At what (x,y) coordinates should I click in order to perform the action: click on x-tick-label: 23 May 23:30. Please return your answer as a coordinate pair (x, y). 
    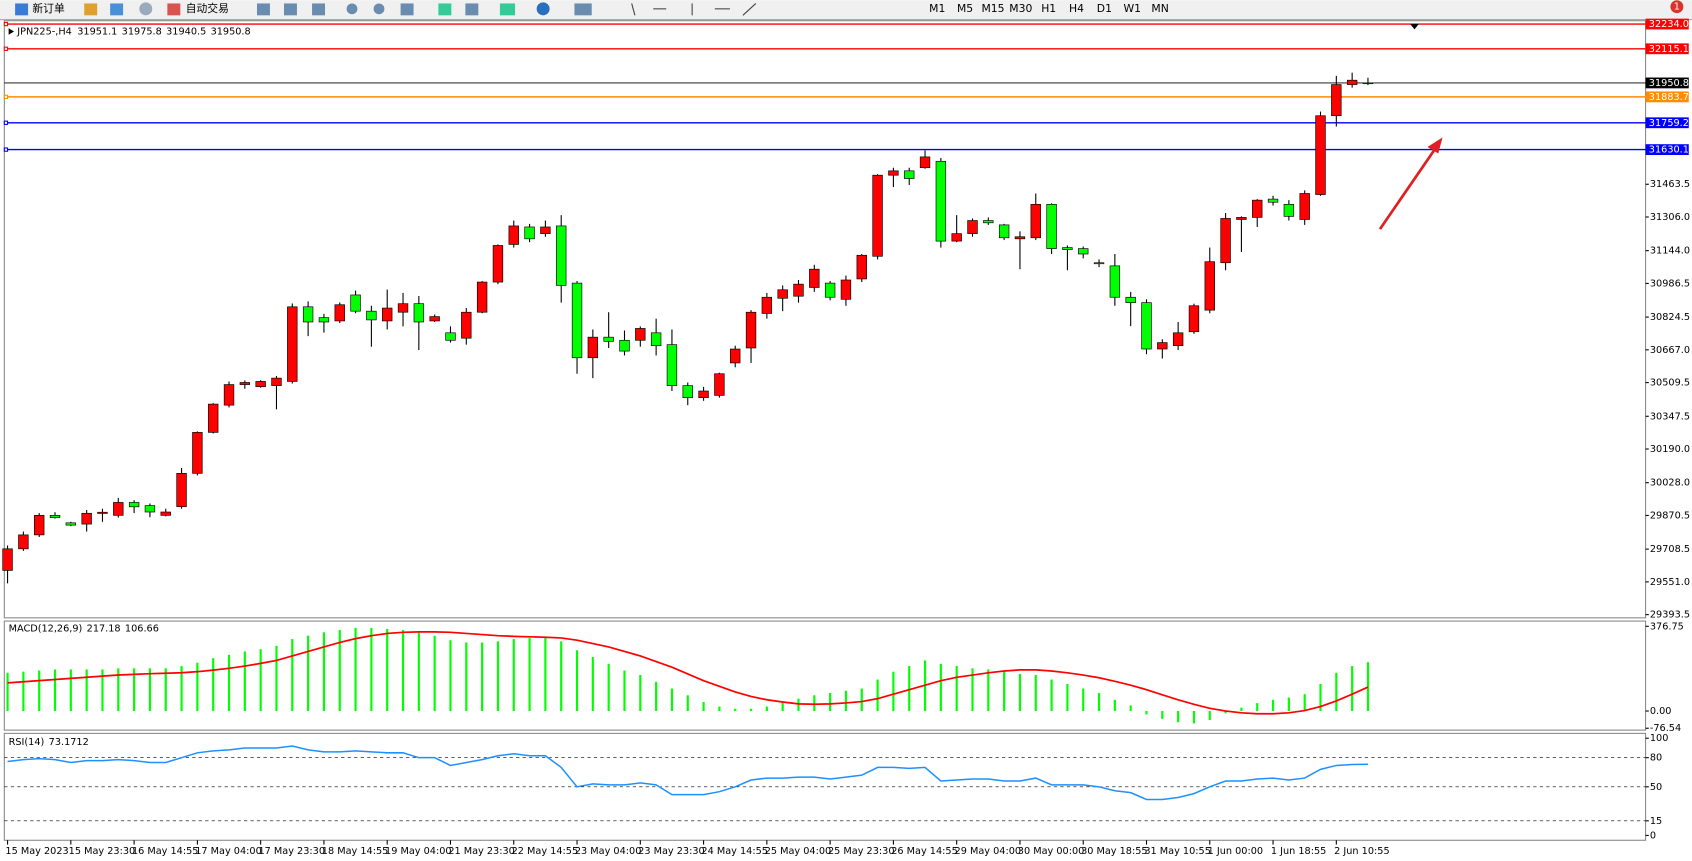
    Looking at the image, I should click on (671, 851).